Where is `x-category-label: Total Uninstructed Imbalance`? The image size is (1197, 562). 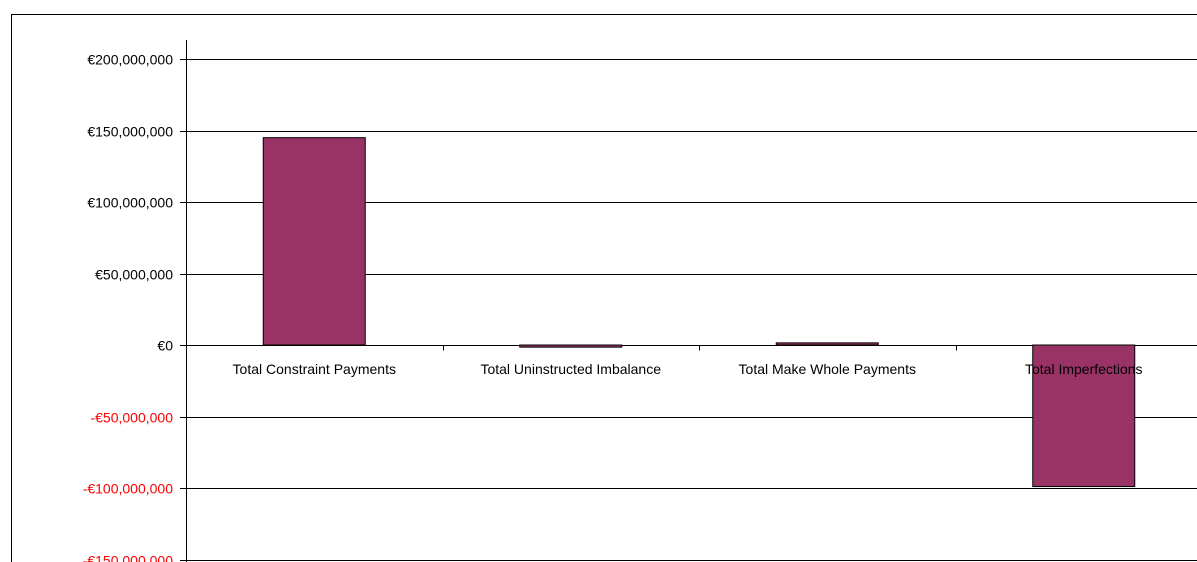
x-category-label: Total Uninstructed Imbalance is located at coordinates (570, 369).